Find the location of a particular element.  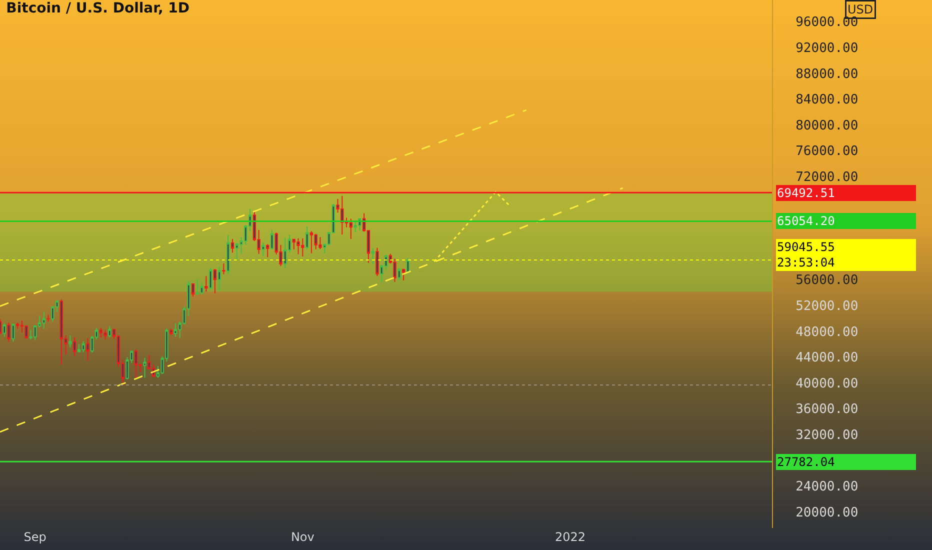

ref-line-label: 59045.55 23:53:04 is located at coordinates (806, 255).